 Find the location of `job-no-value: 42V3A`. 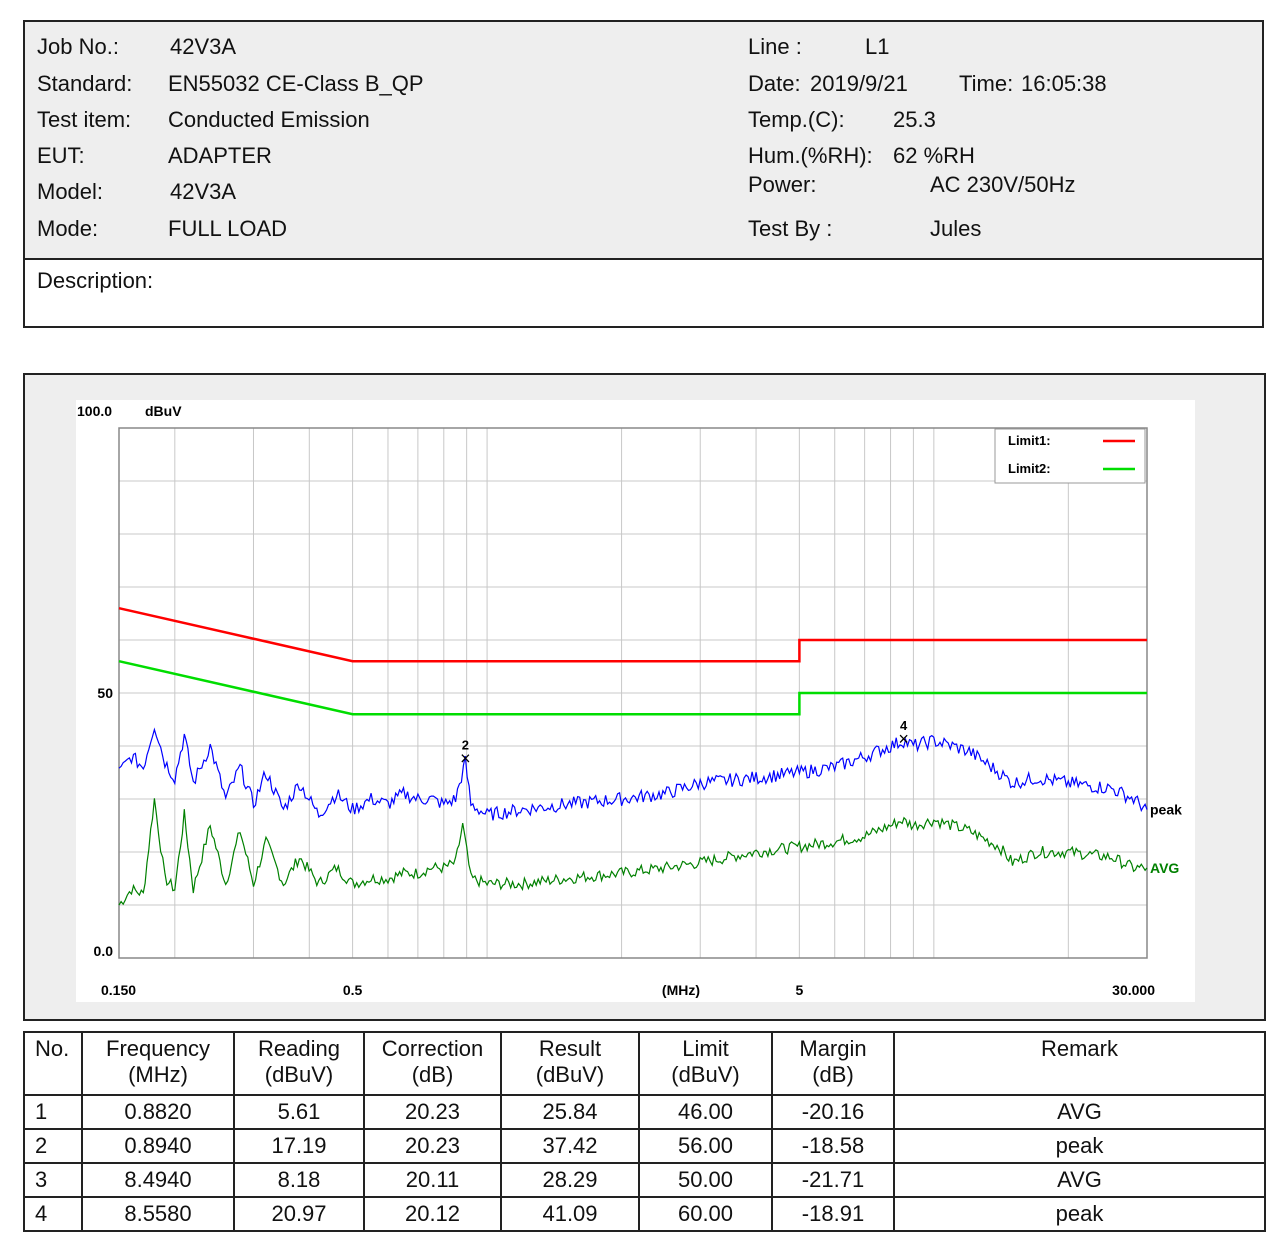

job-no-value: 42V3A is located at coordinates (203, 46).